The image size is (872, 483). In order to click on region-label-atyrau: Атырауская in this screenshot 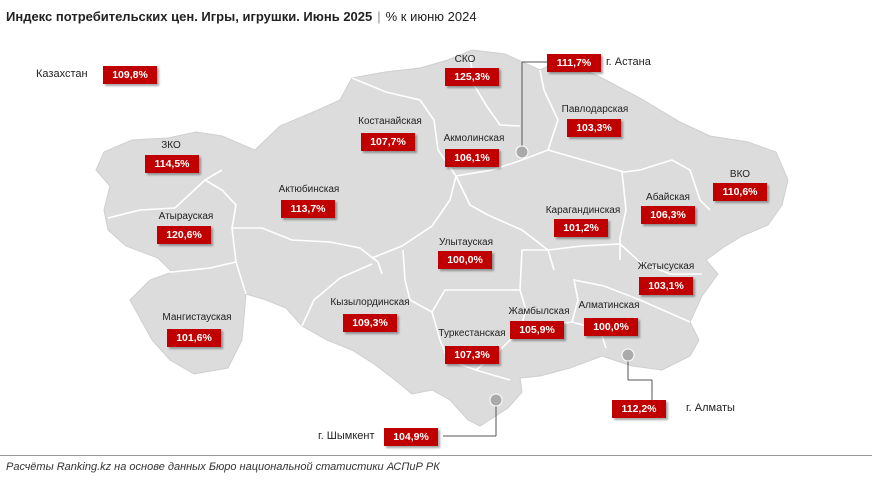, I will do `click(186, 216)`.